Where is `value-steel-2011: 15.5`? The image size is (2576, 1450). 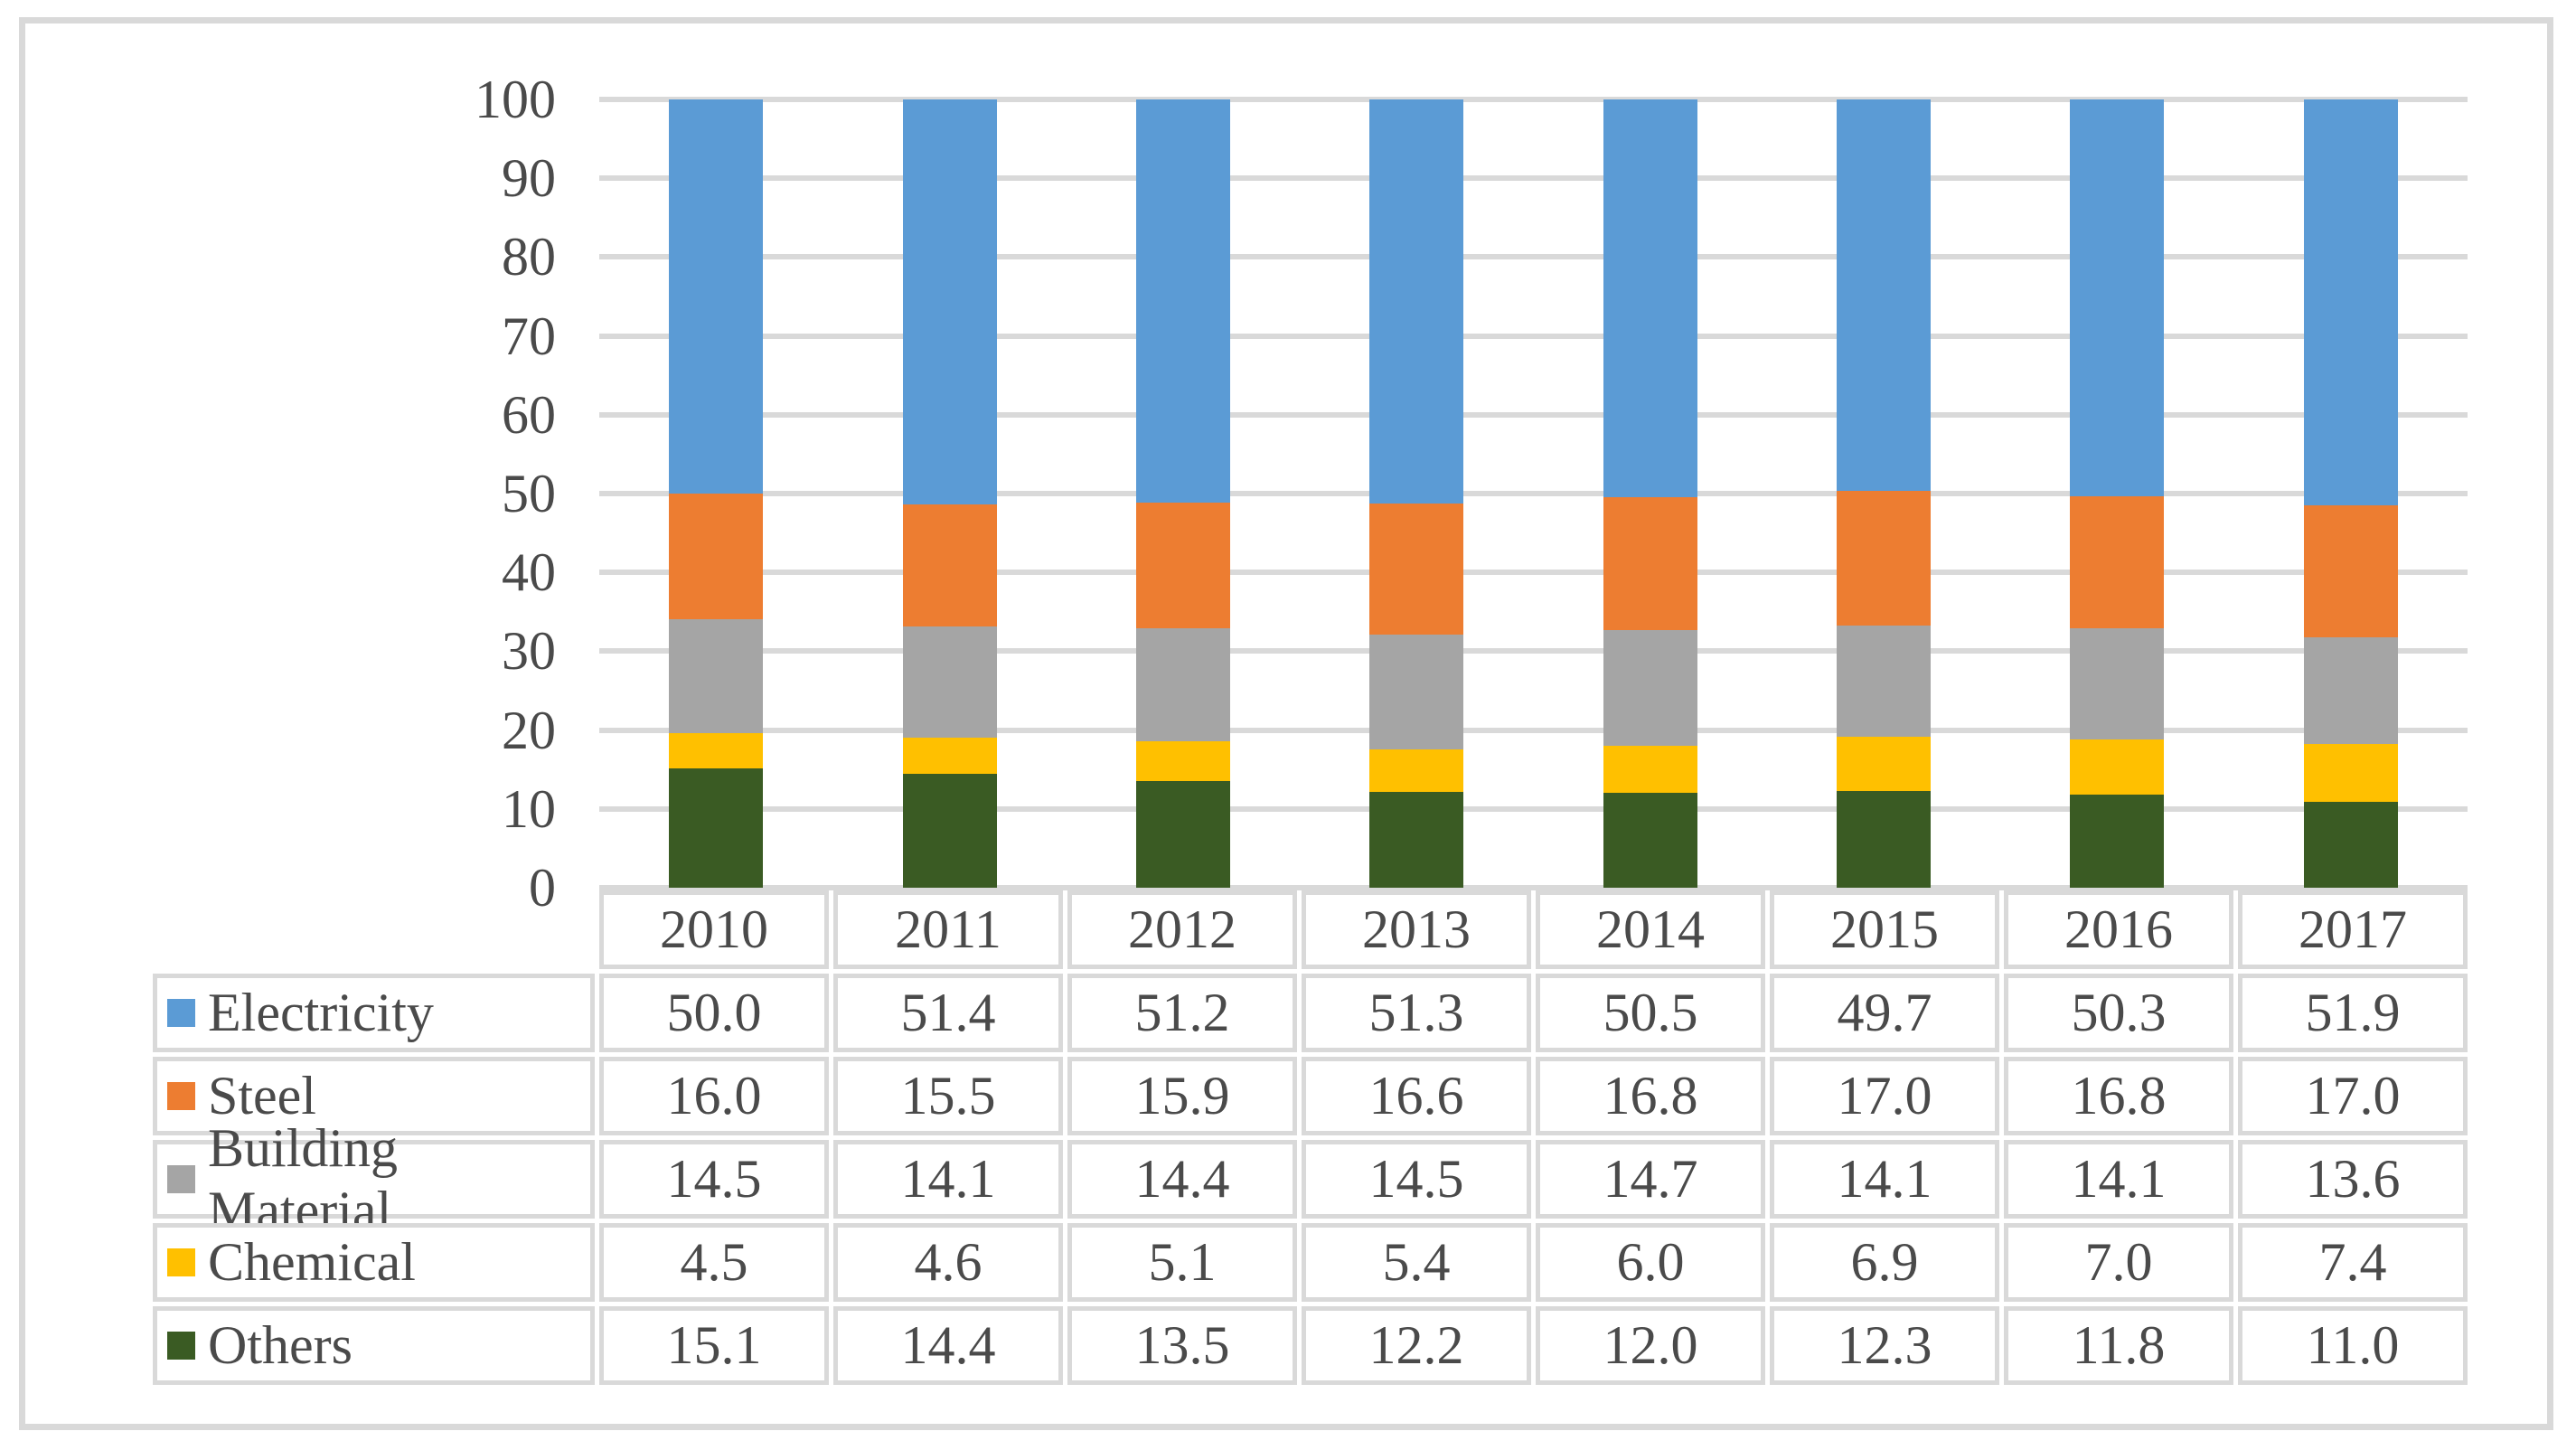 value-steel-2011: 15.5 is located at coordinates (948, 1096).